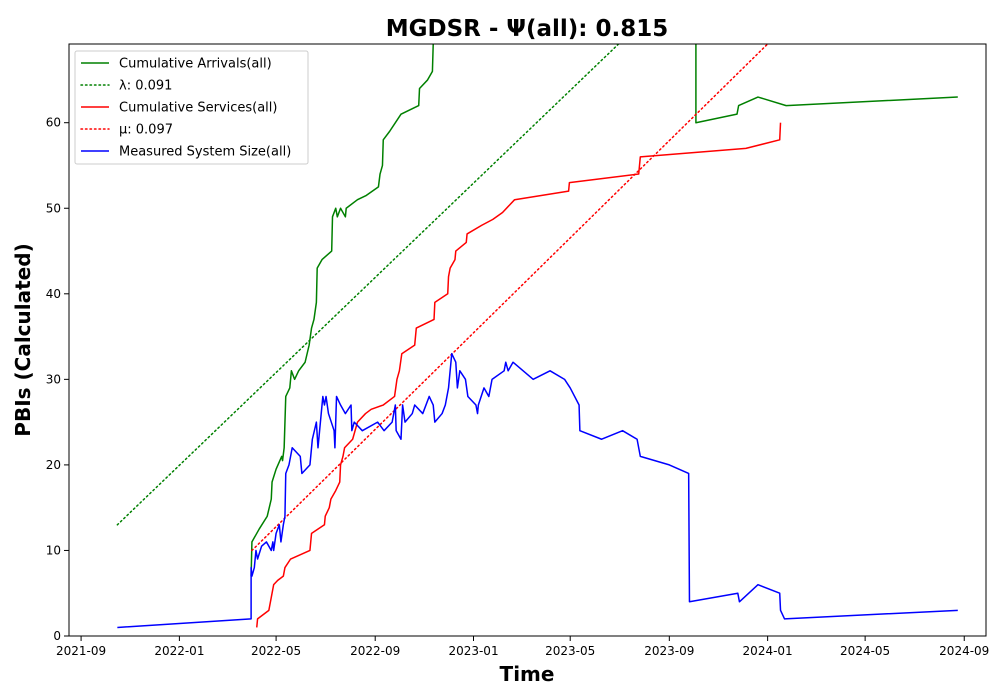 The width and height of the screenshot is (1000, 700). Describe the element at coordinates (53, 208) in the screenshot. I see `y-tick-label: 50` at that location.